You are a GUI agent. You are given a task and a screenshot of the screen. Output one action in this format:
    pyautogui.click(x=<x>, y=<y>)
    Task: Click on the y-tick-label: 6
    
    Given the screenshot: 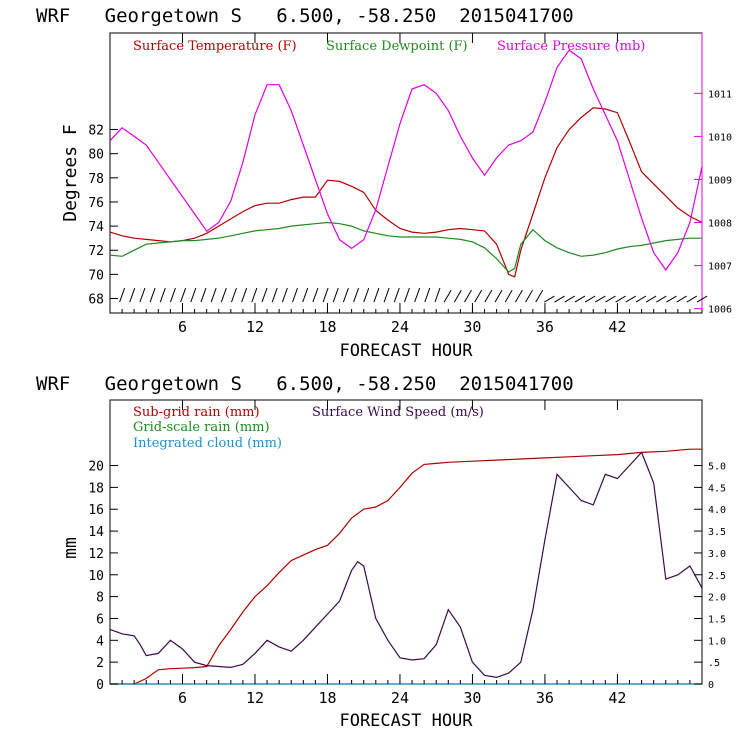 What is the action you would take?
    pyautogui.click(x=100, y=619)
    